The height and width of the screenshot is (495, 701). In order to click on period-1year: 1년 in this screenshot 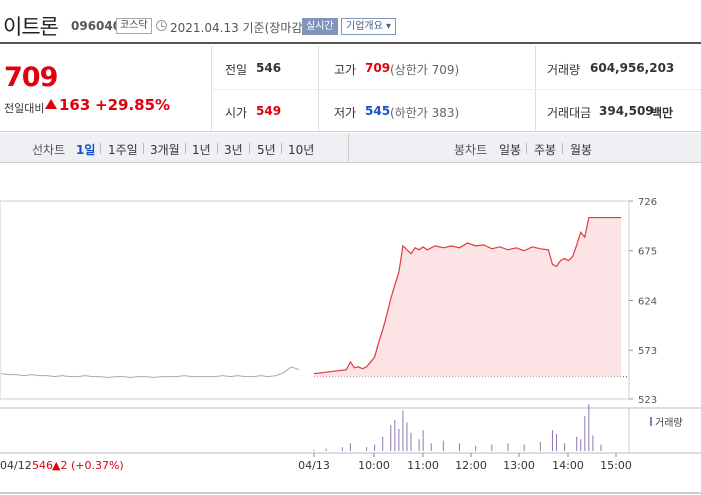, I will do `click(201, 150)`.